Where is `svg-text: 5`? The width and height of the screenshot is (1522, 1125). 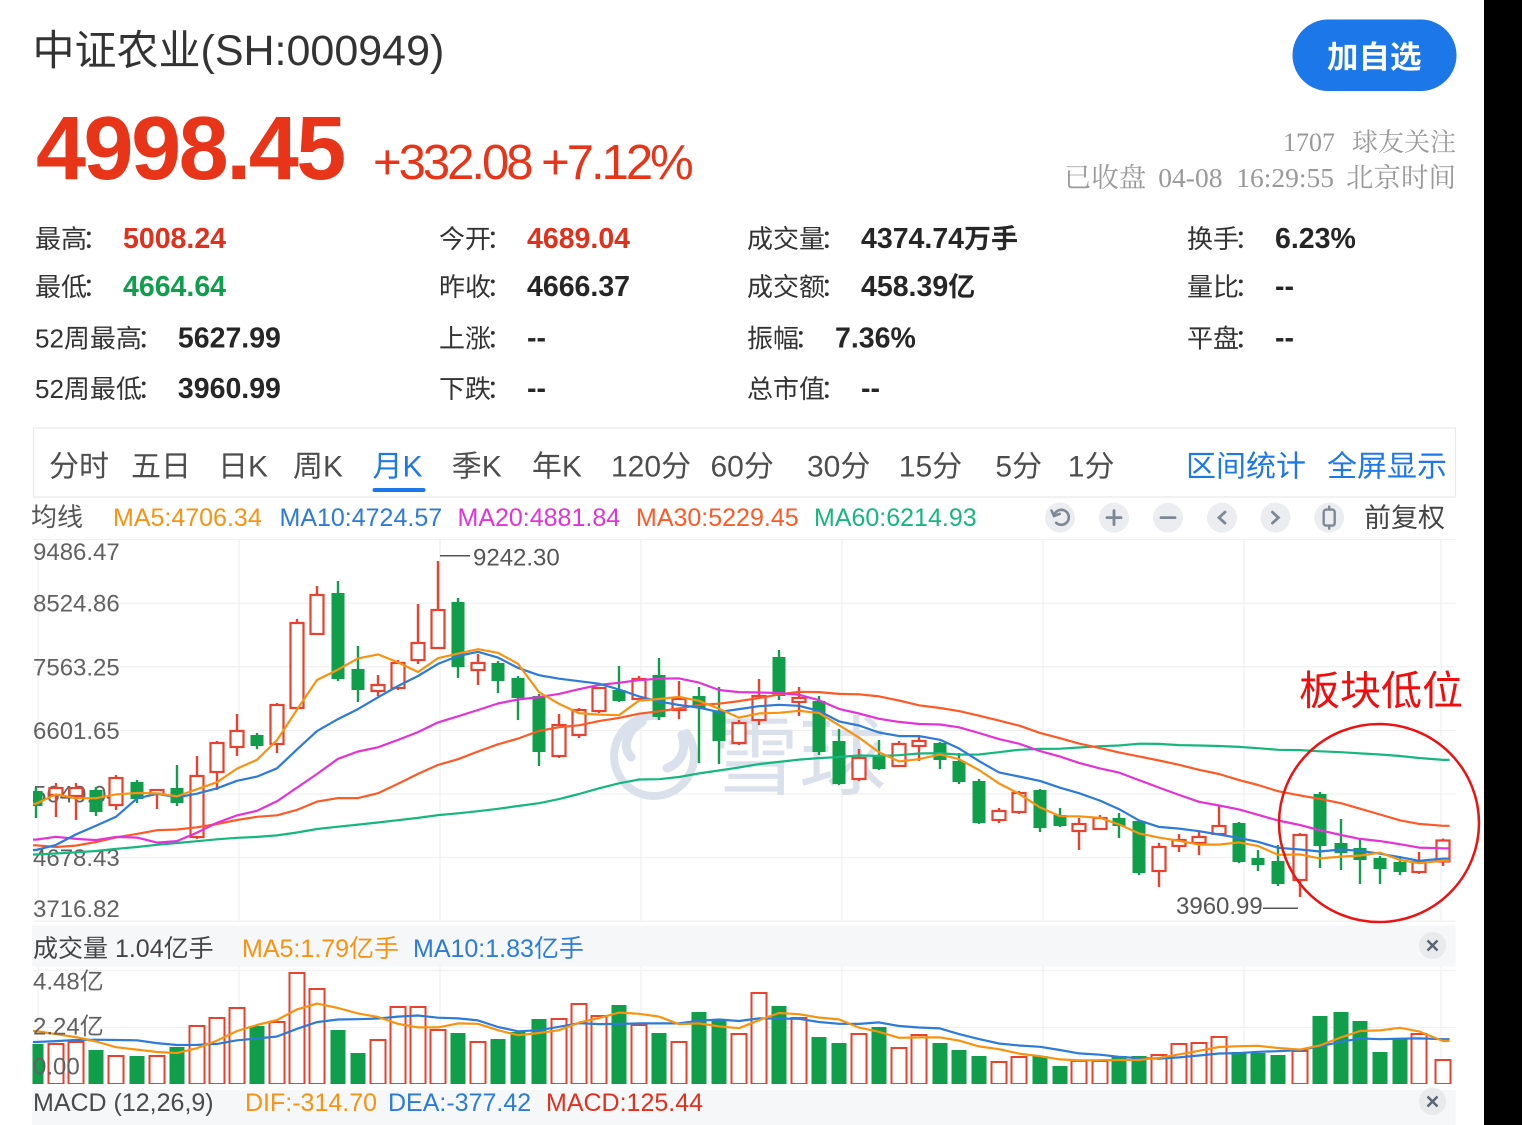 svg-text: 5 is located at coordinates (1003, 467).